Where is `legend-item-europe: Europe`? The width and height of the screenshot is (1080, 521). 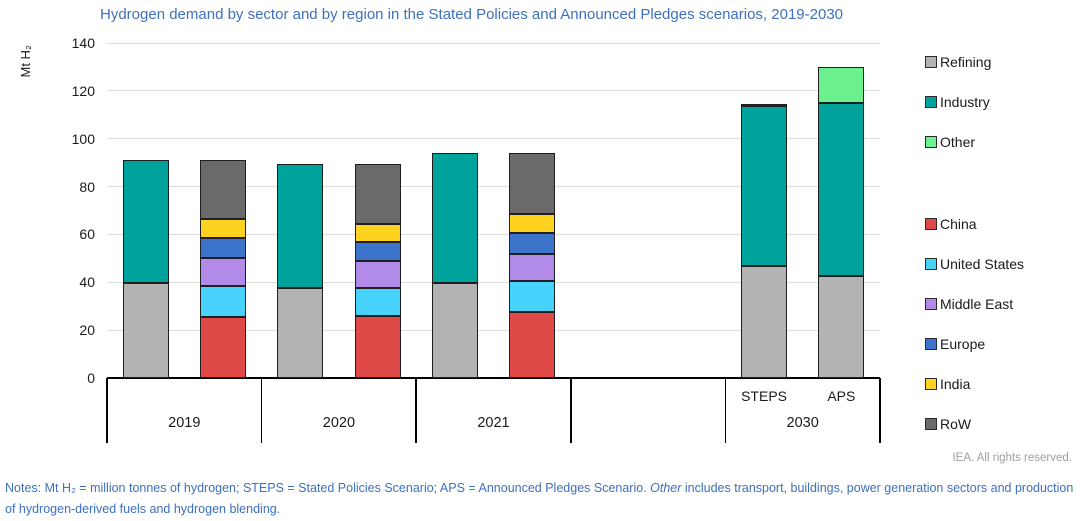 legend-item-europe: Europe is located at coordinates (974, 344).